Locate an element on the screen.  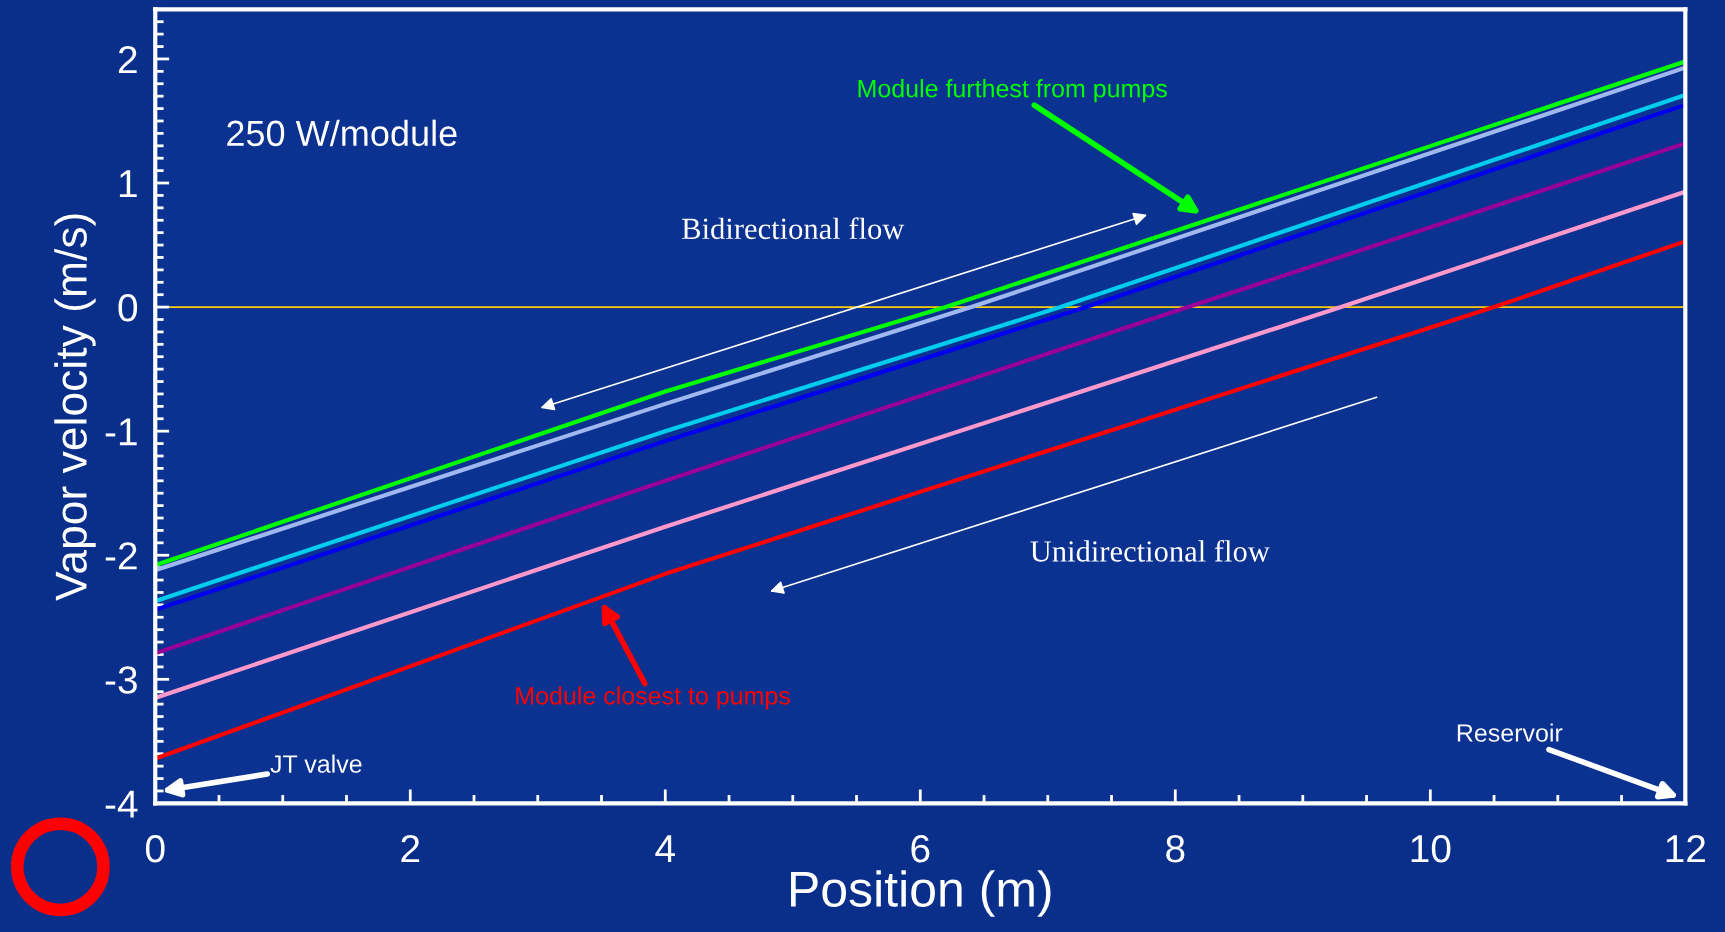
x-tick-label: 0 is located at coordinates (155, 848).